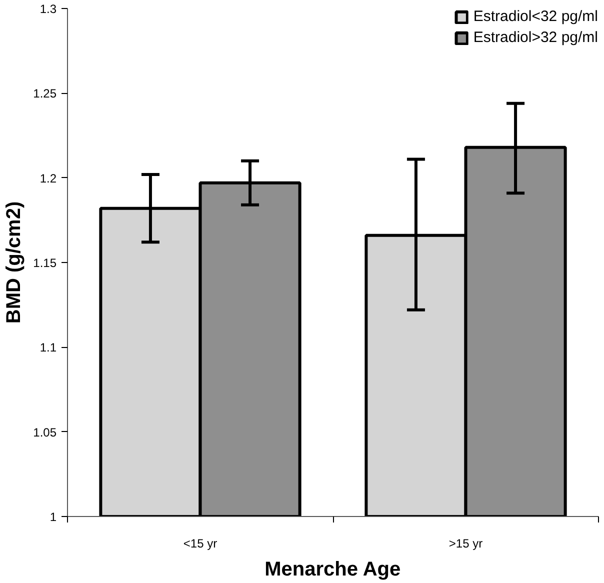 Image resolution: width=604 pixels, height=583 pixels. I want to click on y-axis-title: BMD (g/cm2), so click(14, 262).